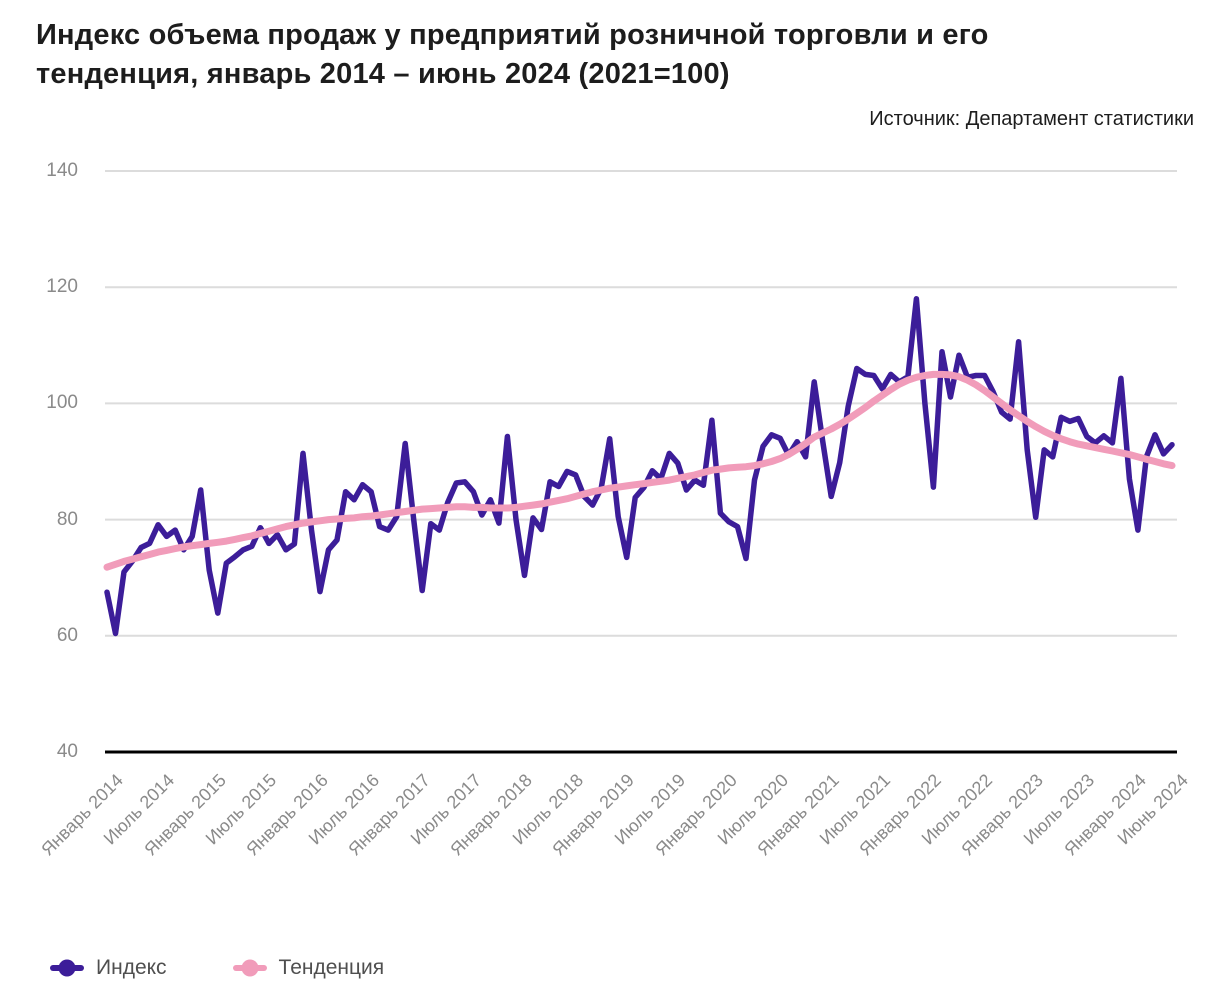 The height and width of the screenshot is (1000, 1214). I want to click on trend-line-marker-icon, so click(249, 968).